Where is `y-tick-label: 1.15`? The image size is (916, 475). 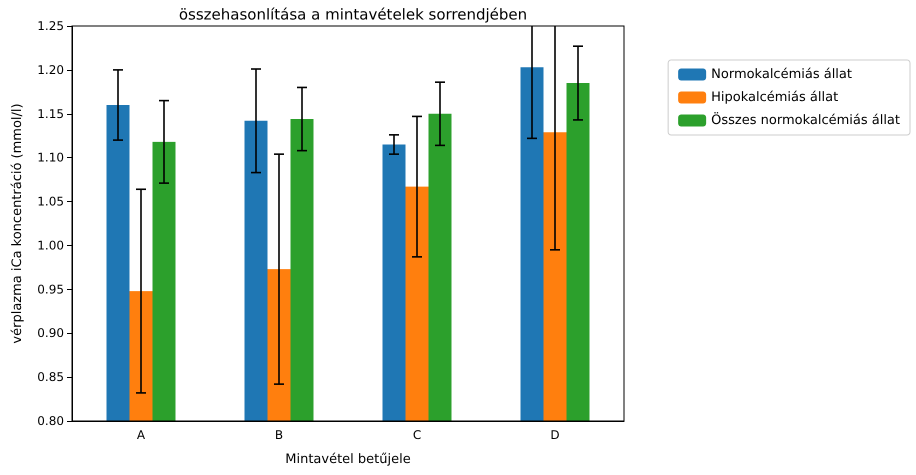 y-tick-label: 1.15 is located at coordinates (50, 113).